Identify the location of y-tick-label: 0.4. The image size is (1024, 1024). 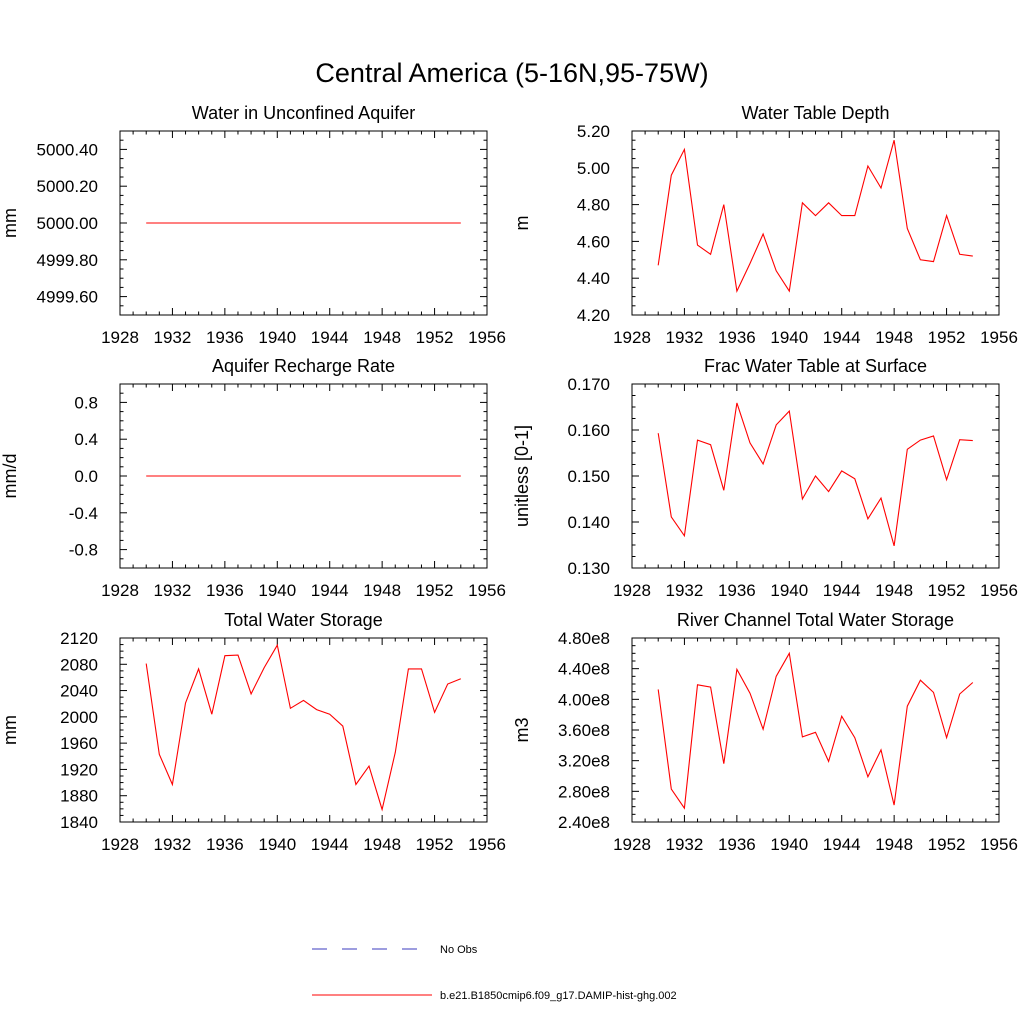
(86, 439).